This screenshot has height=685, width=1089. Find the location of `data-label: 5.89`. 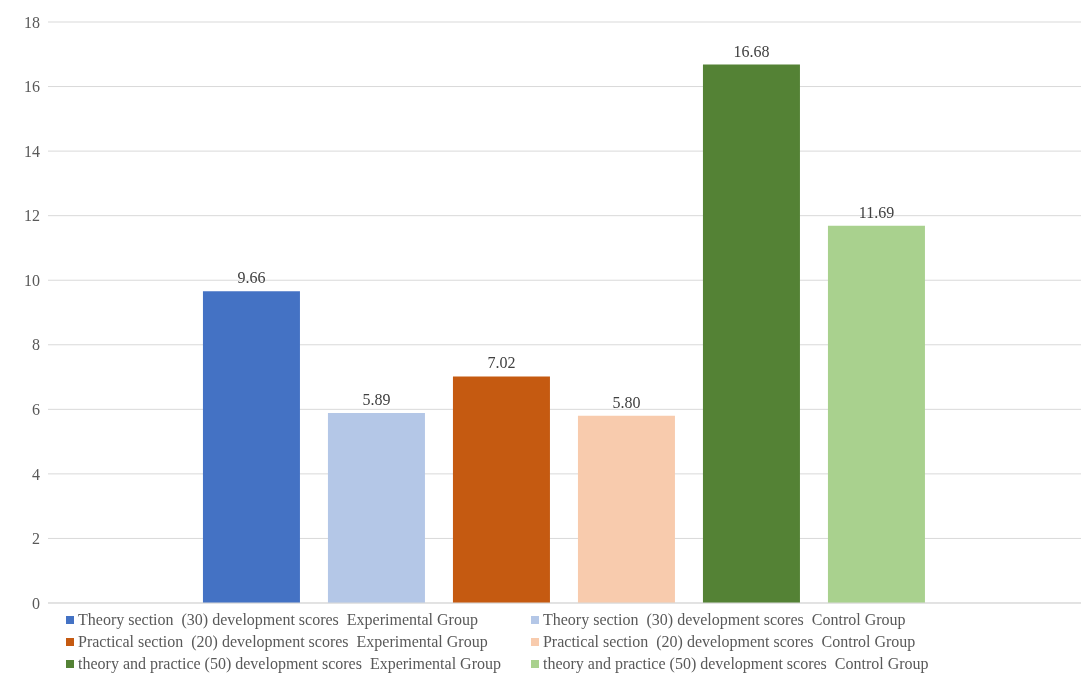

data-label: 5.89 is located at coordinates (376, 399).